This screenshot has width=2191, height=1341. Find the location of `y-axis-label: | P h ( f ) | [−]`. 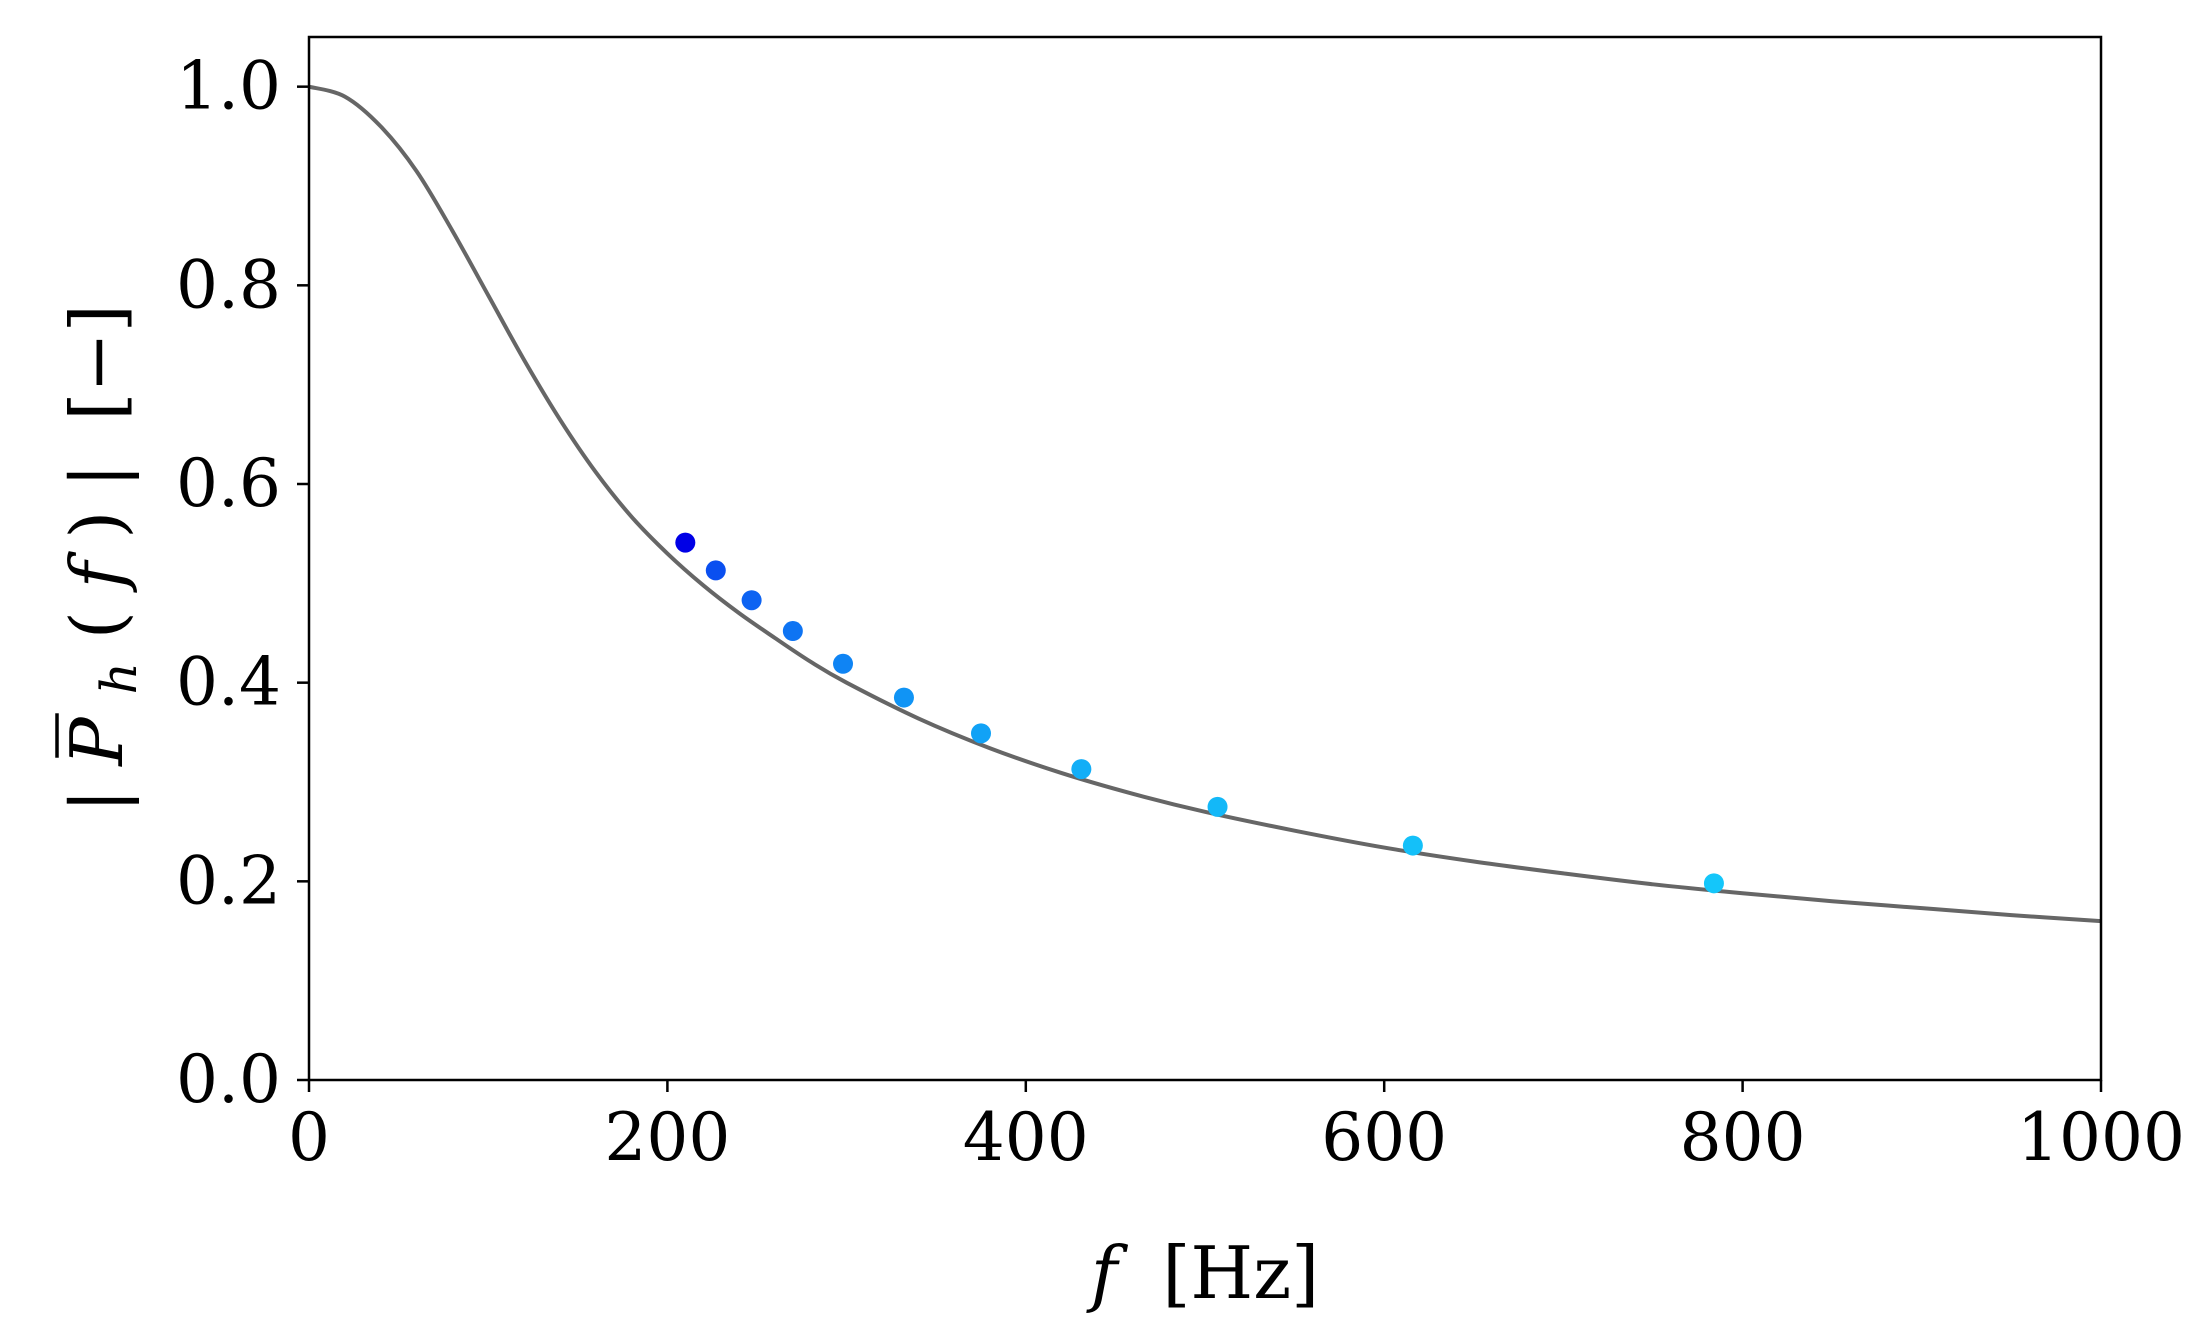

y-axis-label: | P h ( f ) | [−] is located at coordinates (104, 558).